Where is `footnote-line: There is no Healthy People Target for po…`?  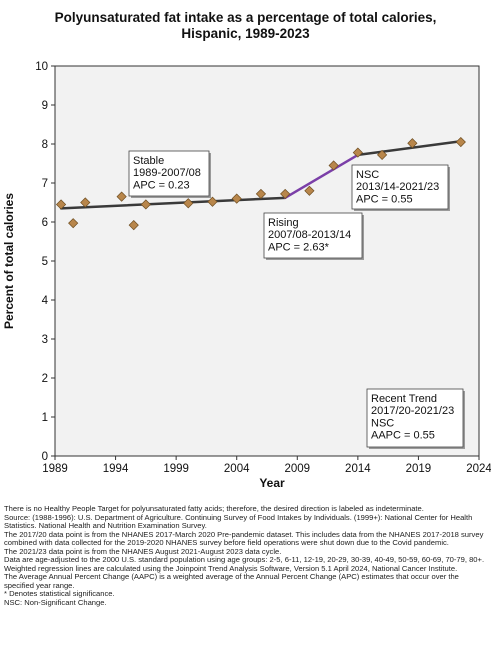
footnote-line: There is no Healthy People Target for po… is located at coordinates (214, 508).